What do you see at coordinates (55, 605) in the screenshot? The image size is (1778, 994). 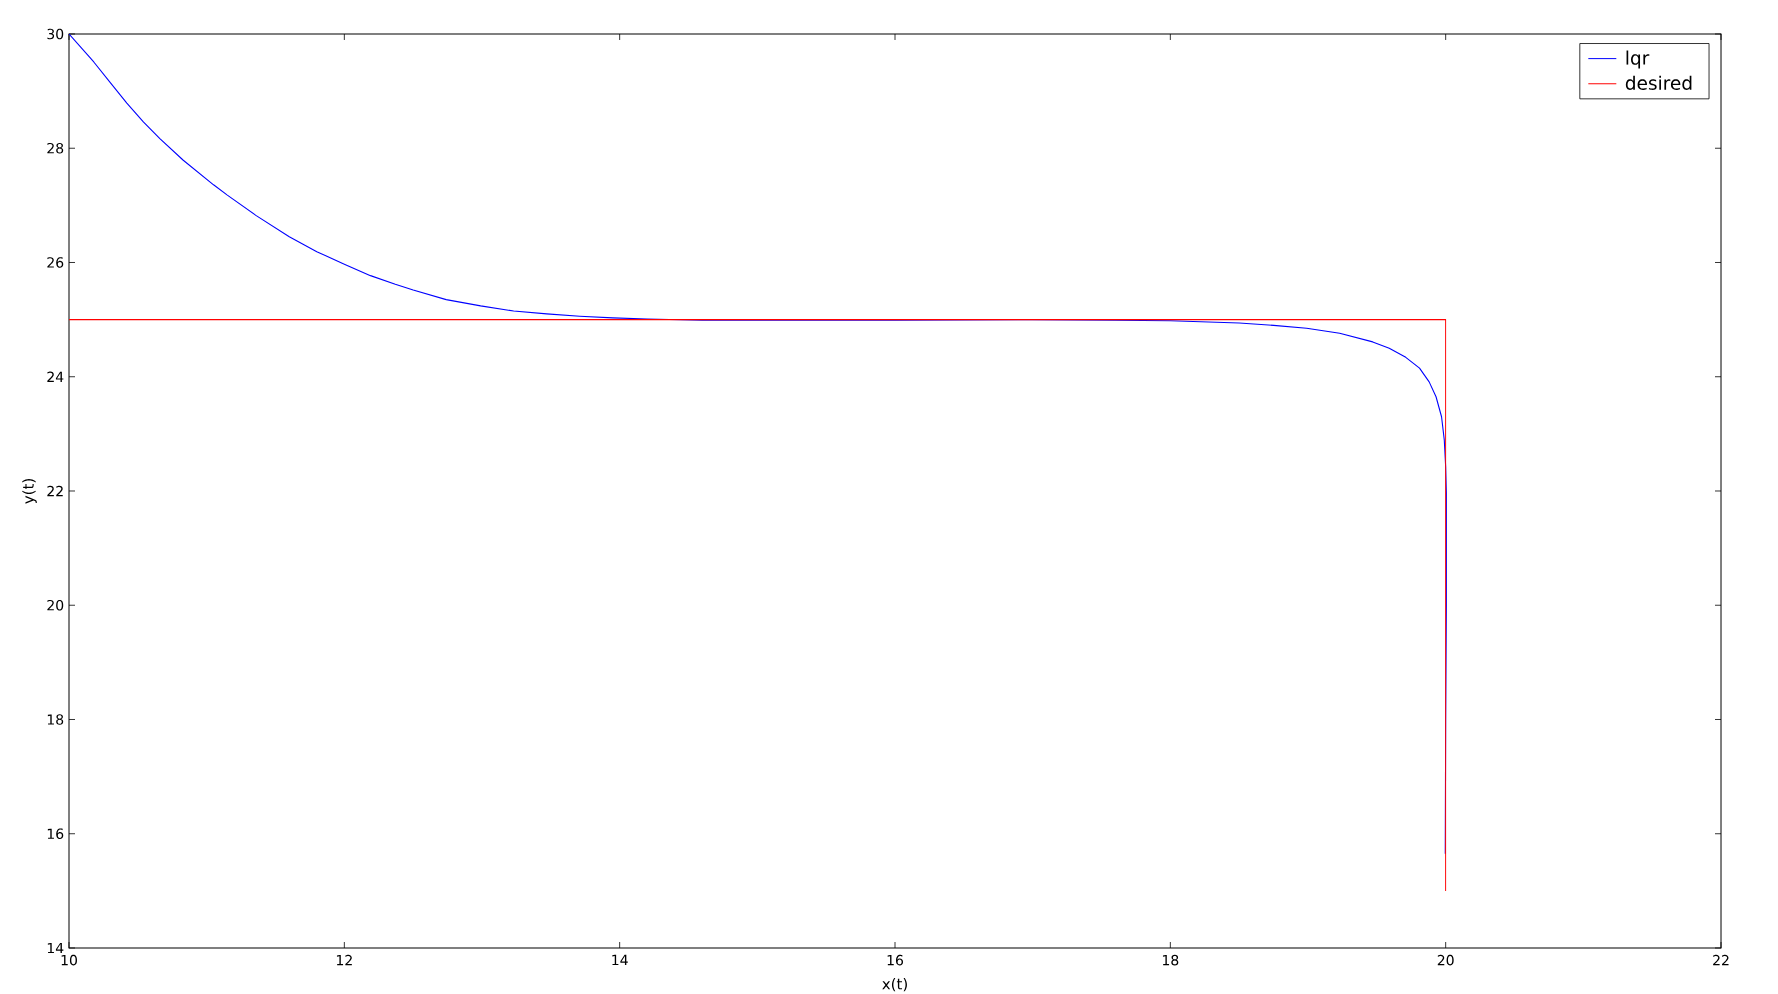 I see `y-tick-label: 20` at bounding box center [55, 605].